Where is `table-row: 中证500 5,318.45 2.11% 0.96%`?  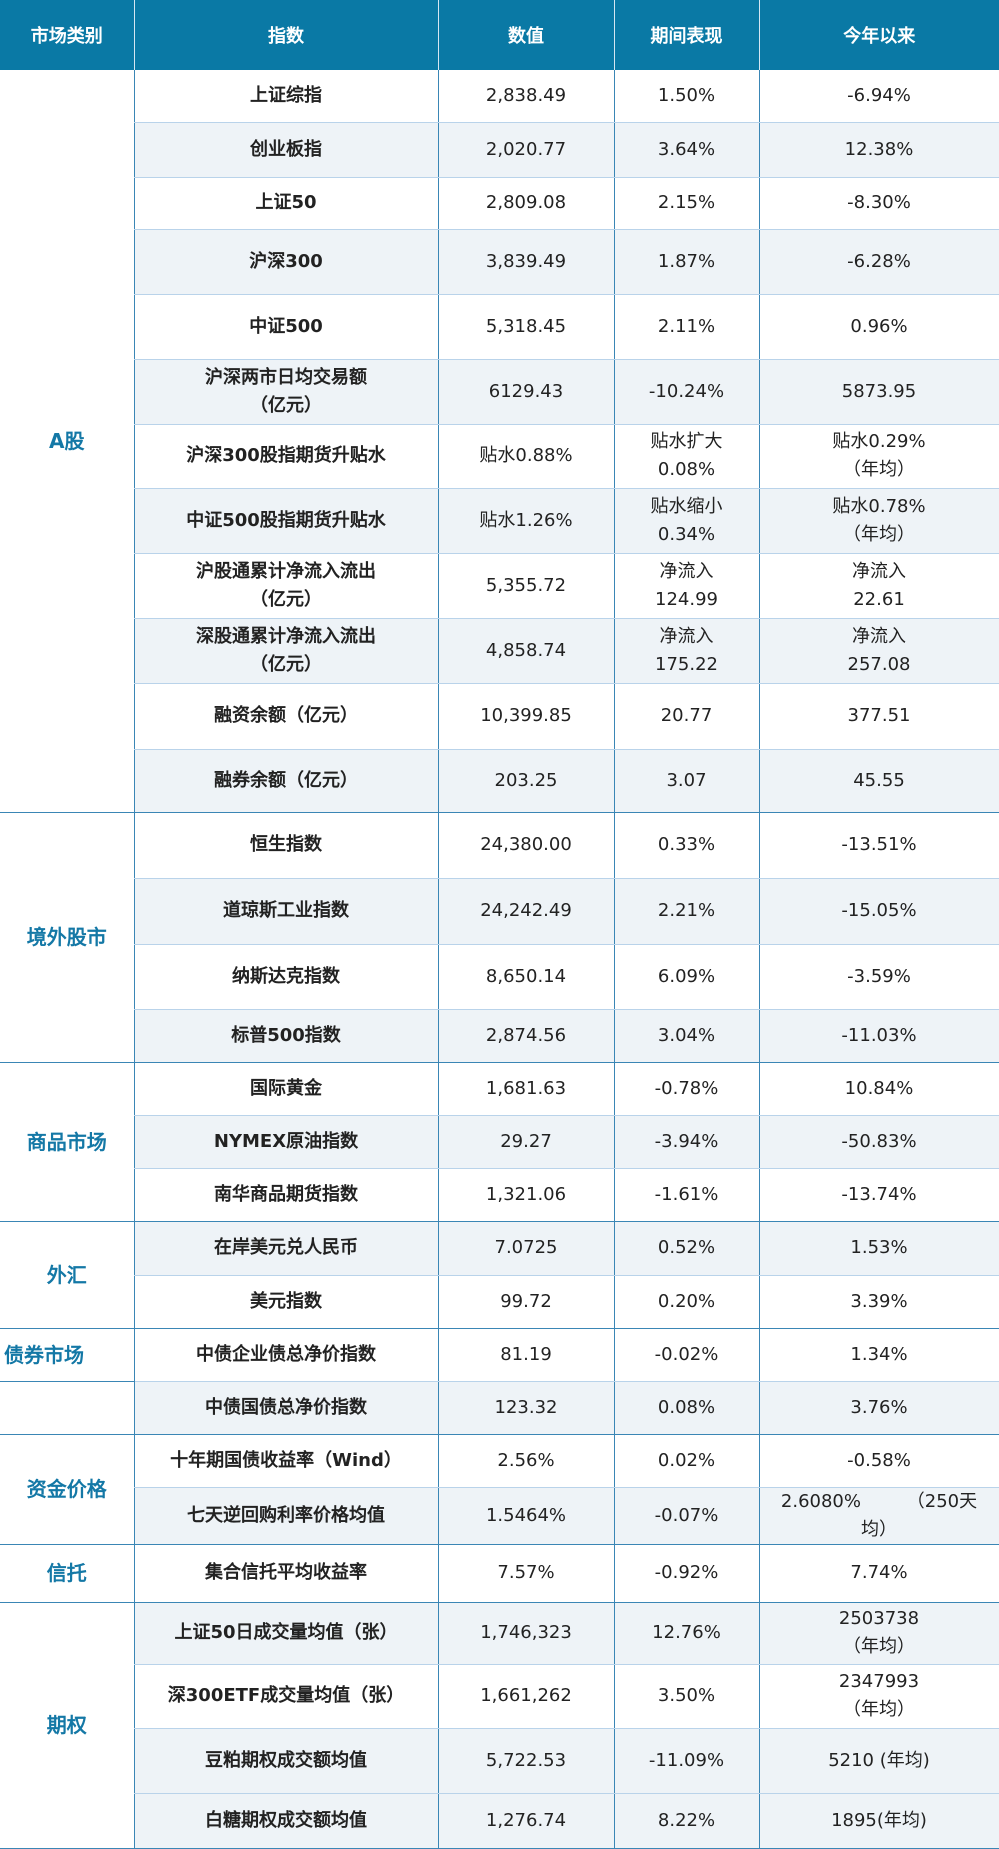 table-row: 中证500 5,318.45 2.11% 0.96% is located at coordinates (499, 327).